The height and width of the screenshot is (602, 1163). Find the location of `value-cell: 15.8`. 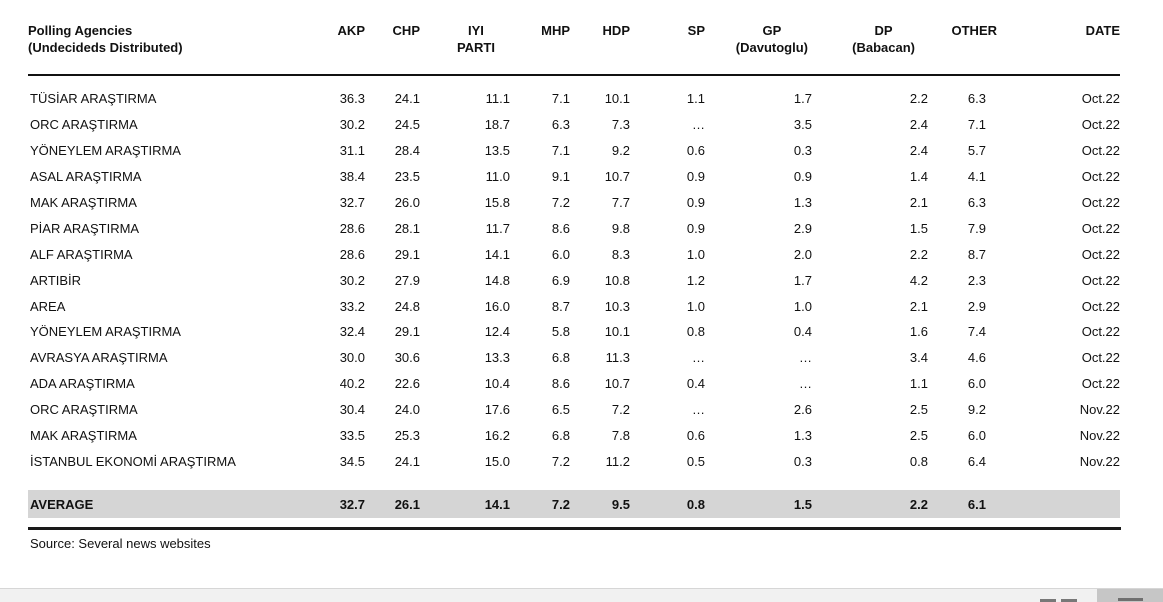

value-cell: 15.8 is located at coordinates (497, 202).